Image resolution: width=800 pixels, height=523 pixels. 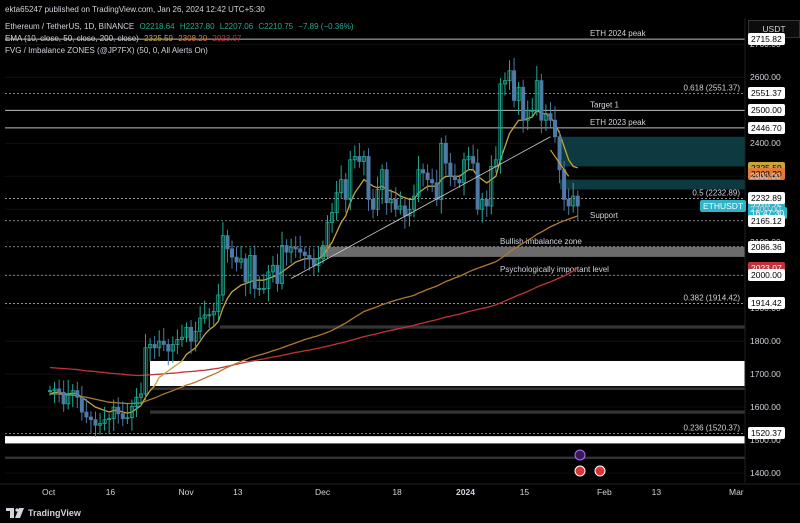 I want to click on open-value: O2218.64, so click(x=157, y=26).